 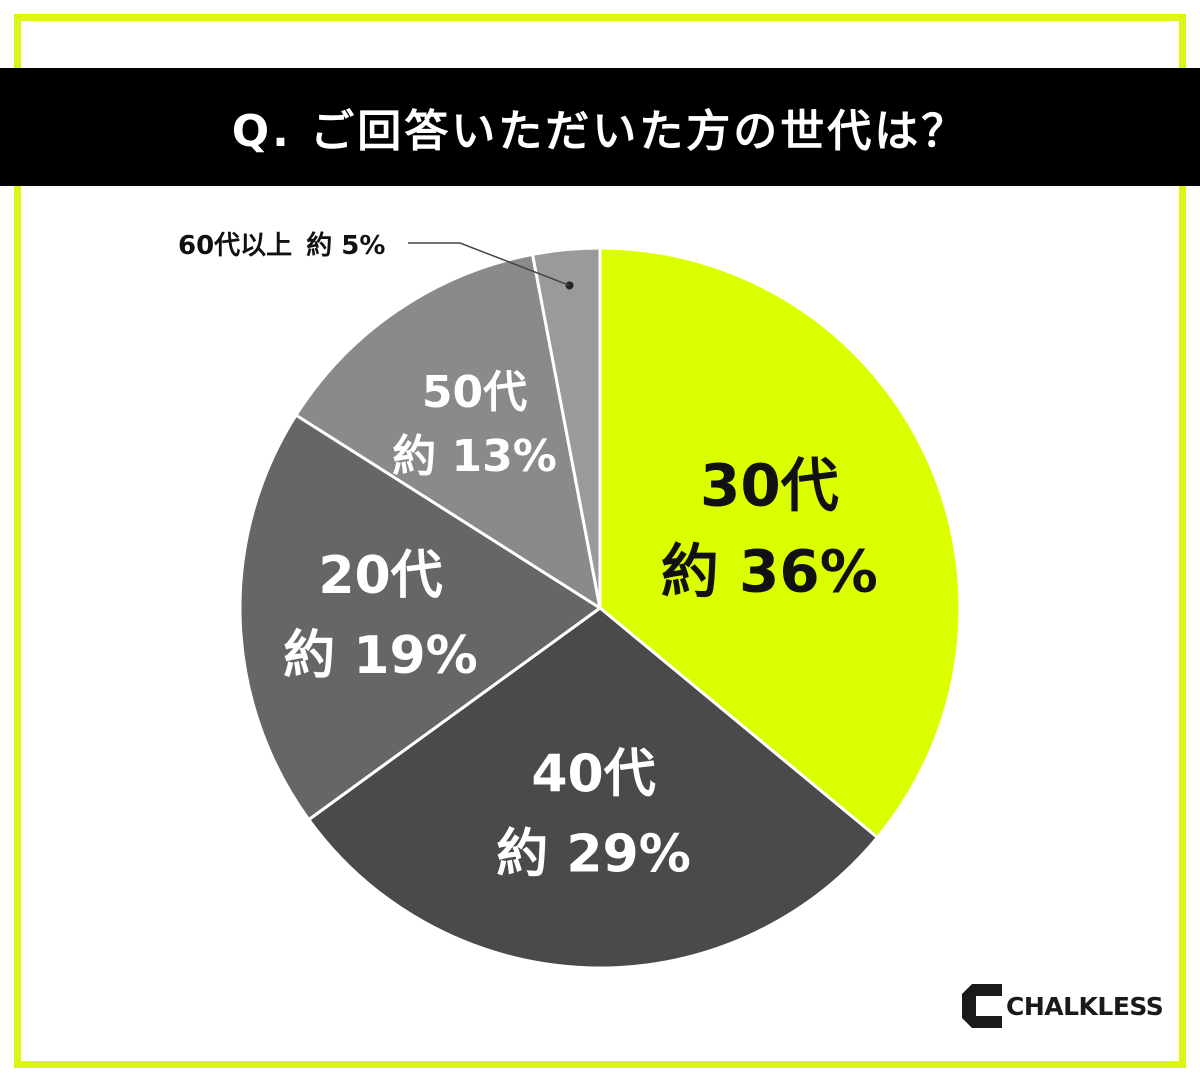 What do you see at coordinates (593, 854) in the screenshot?
I see `slice-percent-label: 約 29%` at bounding box center [593, 854].